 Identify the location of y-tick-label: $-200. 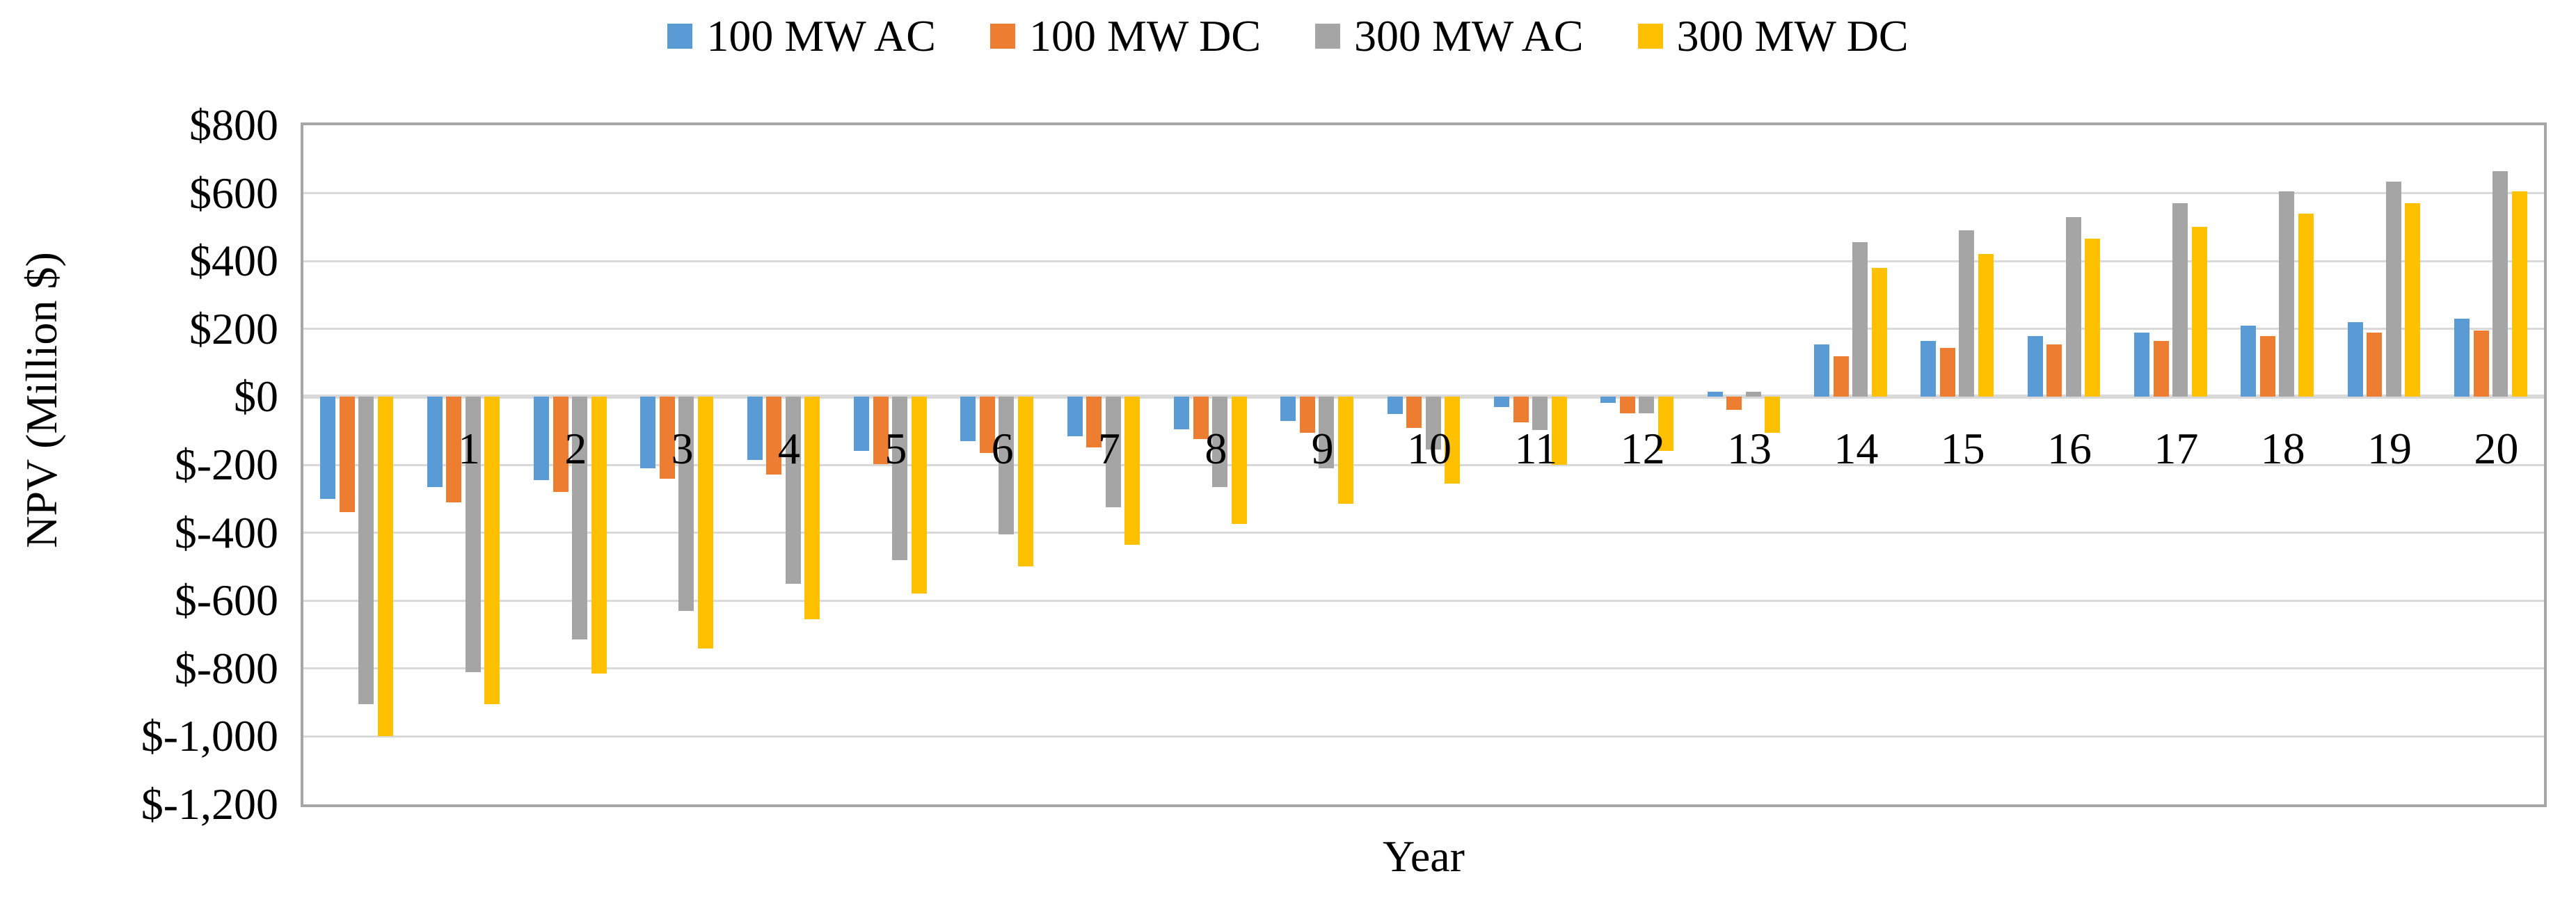
(226, 464).